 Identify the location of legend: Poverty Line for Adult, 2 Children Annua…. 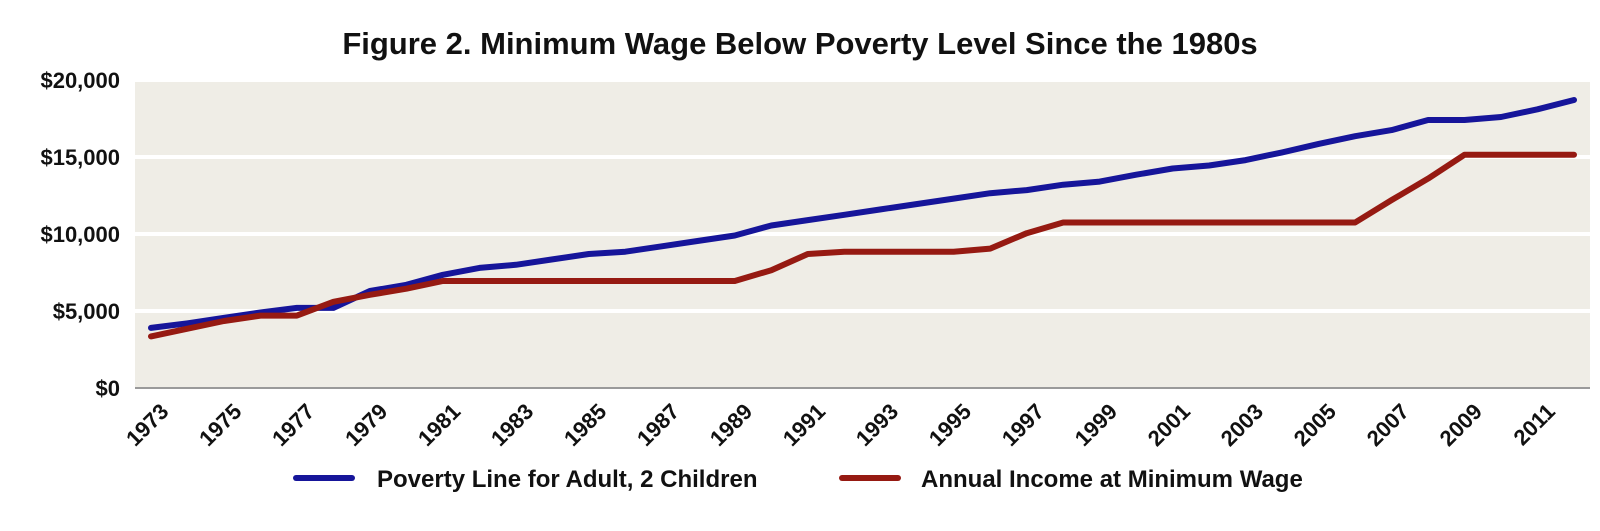
(798, 479).